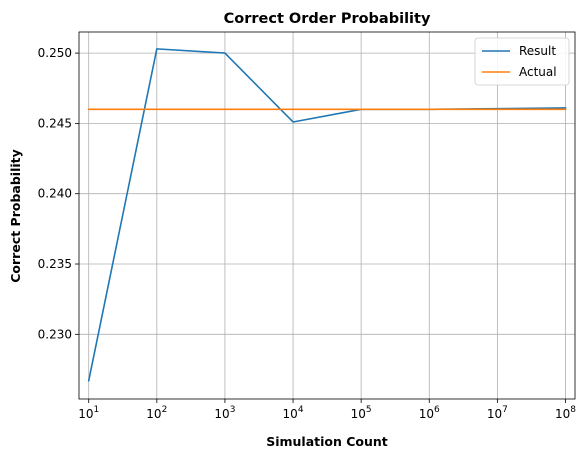 The width and height of the screenshot is (584, 459). I want to click on x-tick-label: 10⁷, so click(497, 413).